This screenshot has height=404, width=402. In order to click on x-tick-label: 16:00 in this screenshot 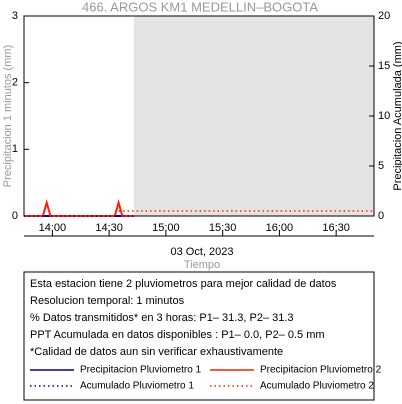, I will do `click(280, 228)`.